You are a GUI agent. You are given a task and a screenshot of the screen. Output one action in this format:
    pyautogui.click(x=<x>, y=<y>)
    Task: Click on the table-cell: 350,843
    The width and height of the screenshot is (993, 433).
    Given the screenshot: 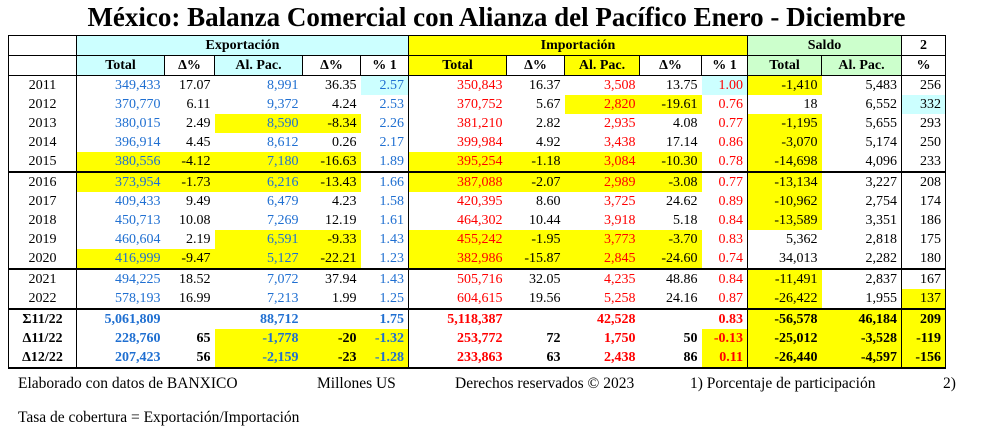 What is the action you would take?
    pyautogui.click(x=457, y=85)
    